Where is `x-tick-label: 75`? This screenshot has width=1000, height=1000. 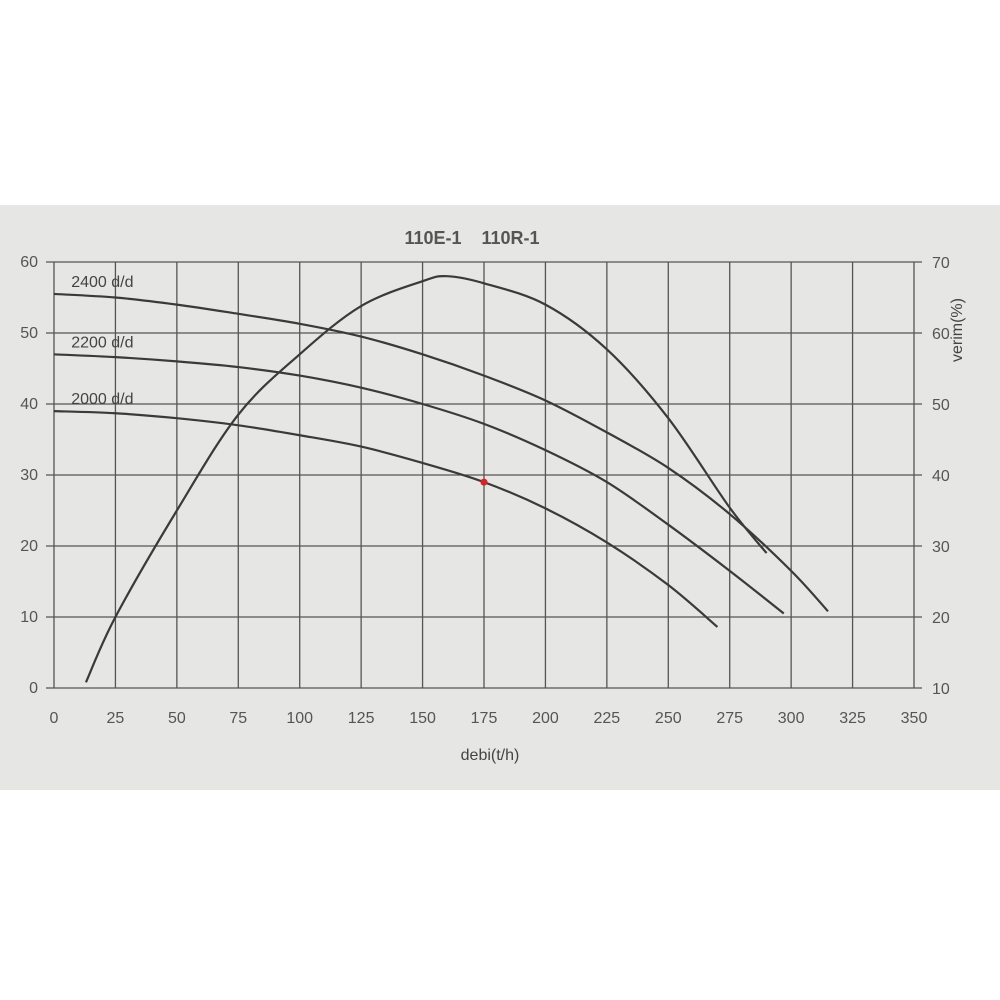
x-tick-label: 75 is located at coordinates (238, 718).